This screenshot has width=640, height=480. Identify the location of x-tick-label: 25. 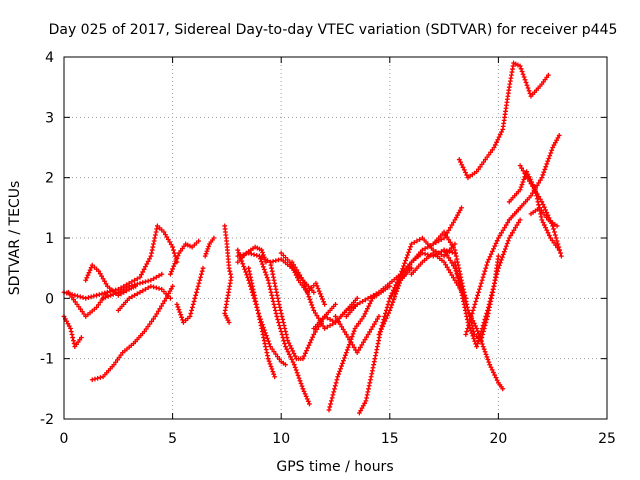
(607, 439).